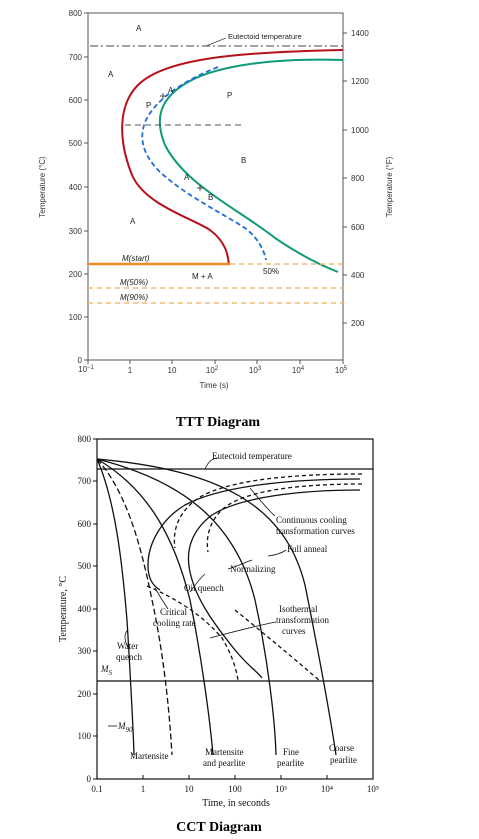 Image resolution: width=479 pixels, height=839 pixels. Describe the element at coordinates (181, 142) in the screenshot. I see `ttt-path-markers` at that location.